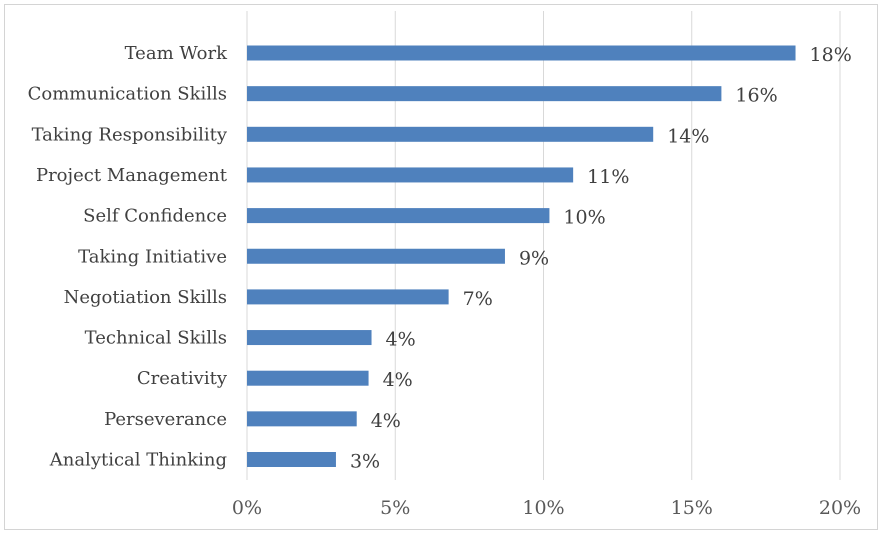  What do you see at coordinates (756, 96) in the screenshot?
I see `data-label: 16%` at bounding box center [756, 96].